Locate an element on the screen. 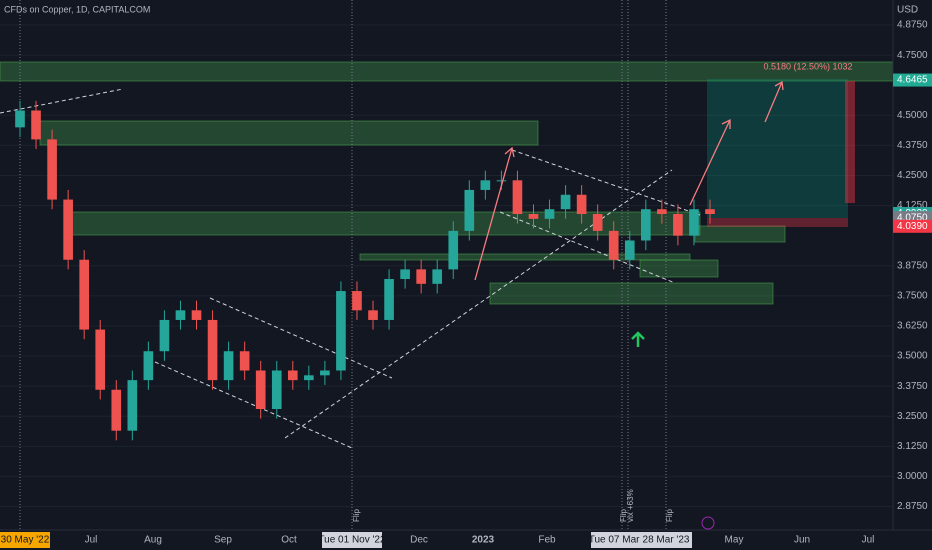 Image resolution: width=932 pixels, height=550 pixels. x-tick-label: 2023 is located at coordinates (483, 540).